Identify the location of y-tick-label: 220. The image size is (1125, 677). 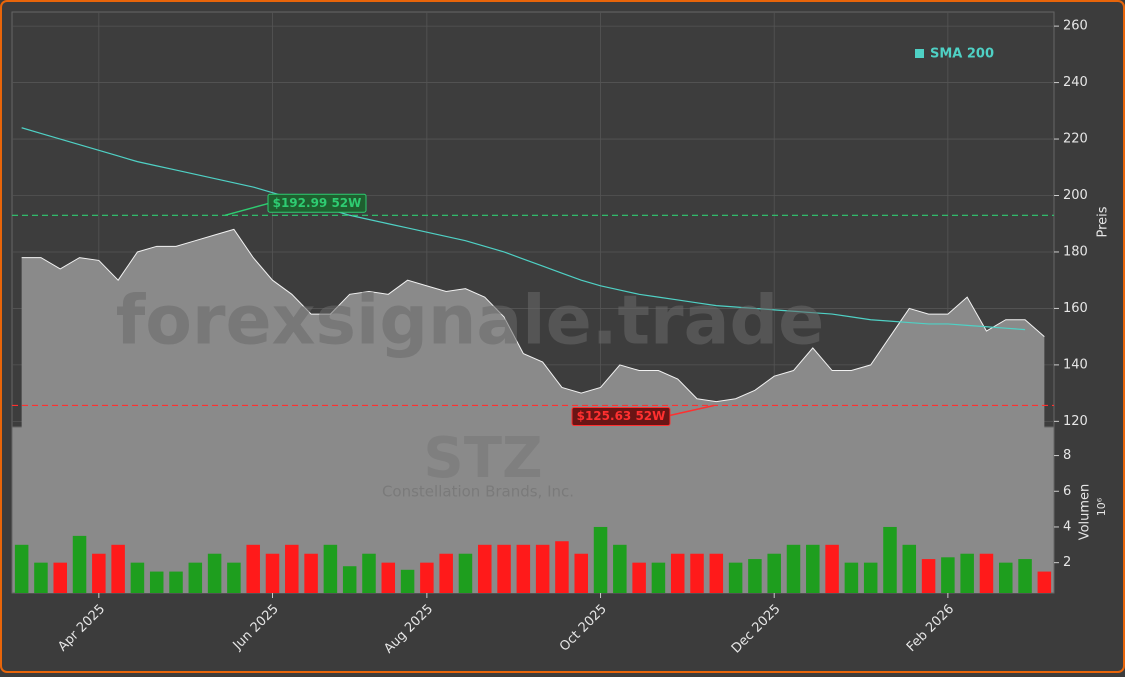
(1075, 139).